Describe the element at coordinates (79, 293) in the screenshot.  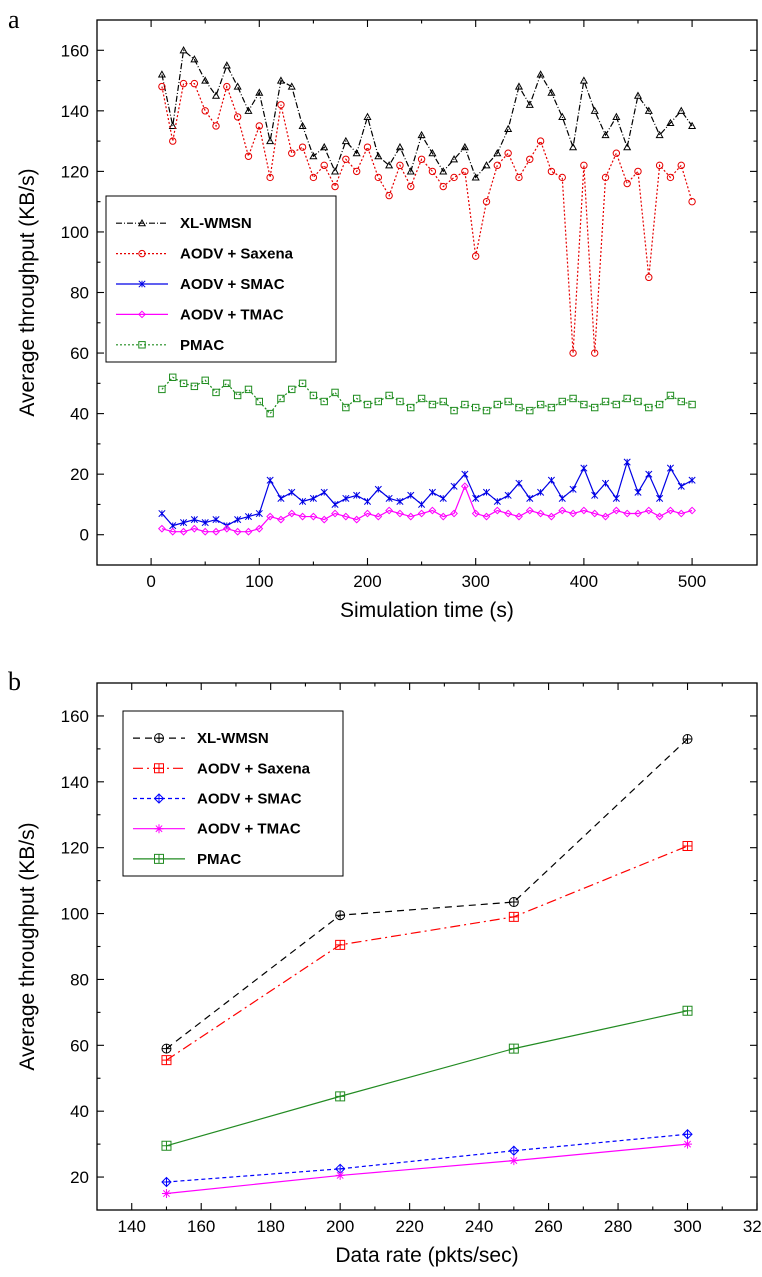
I see `chart-a-ytick-label: 80` at that location.